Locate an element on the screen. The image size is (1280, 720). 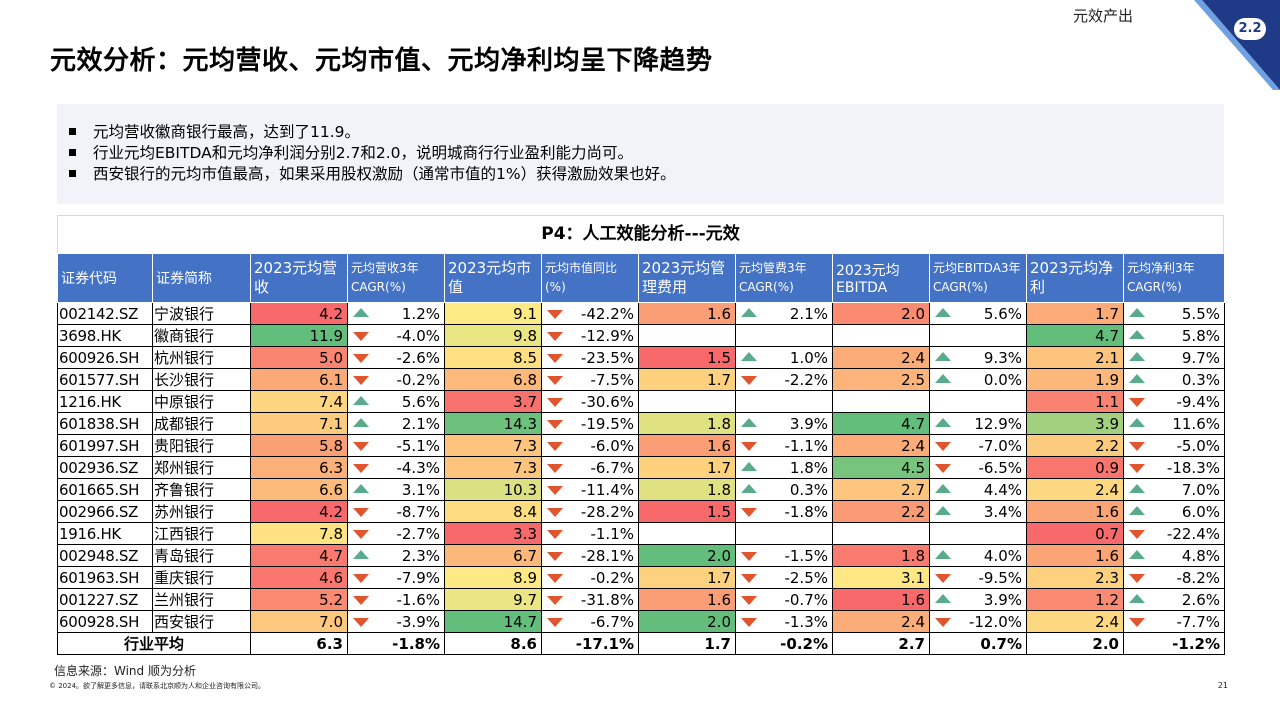
cell-text: 4.6 is located at coordinates (331, 577).